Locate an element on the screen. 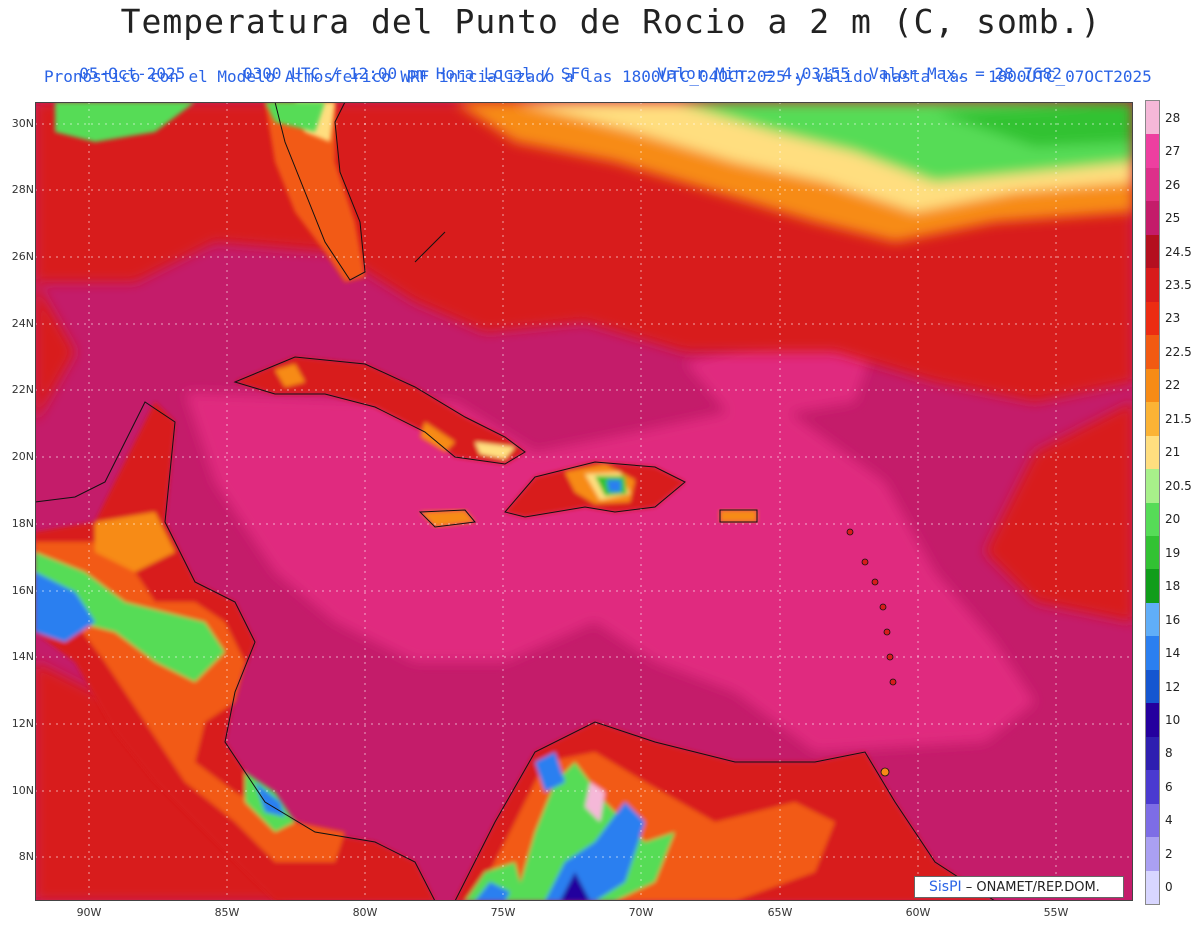 This screenshot has width=1200, height=927. colorbar-label: 28 is located at coordinates (1173, 117).